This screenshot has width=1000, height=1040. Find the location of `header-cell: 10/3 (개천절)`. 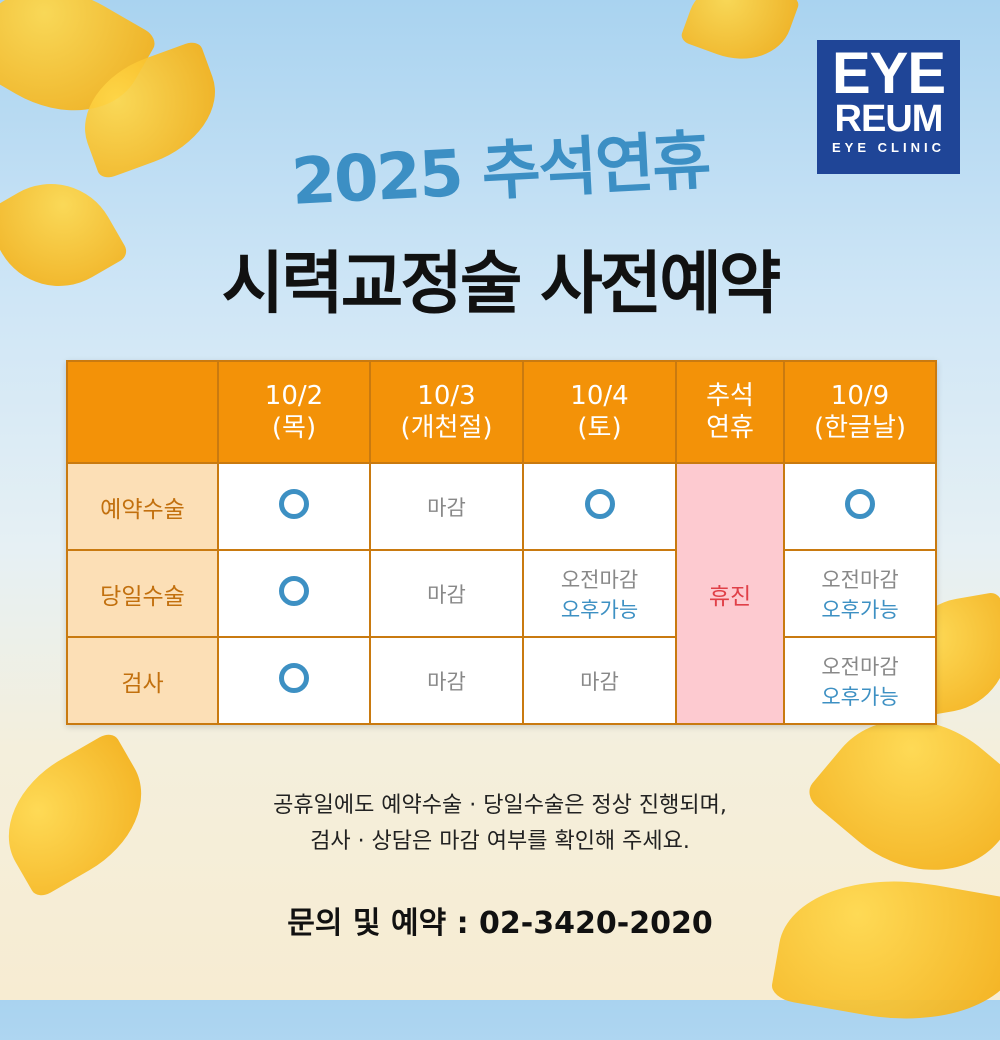

header-cell: 10/3 (개천절) is located at coordinates (446, 412).